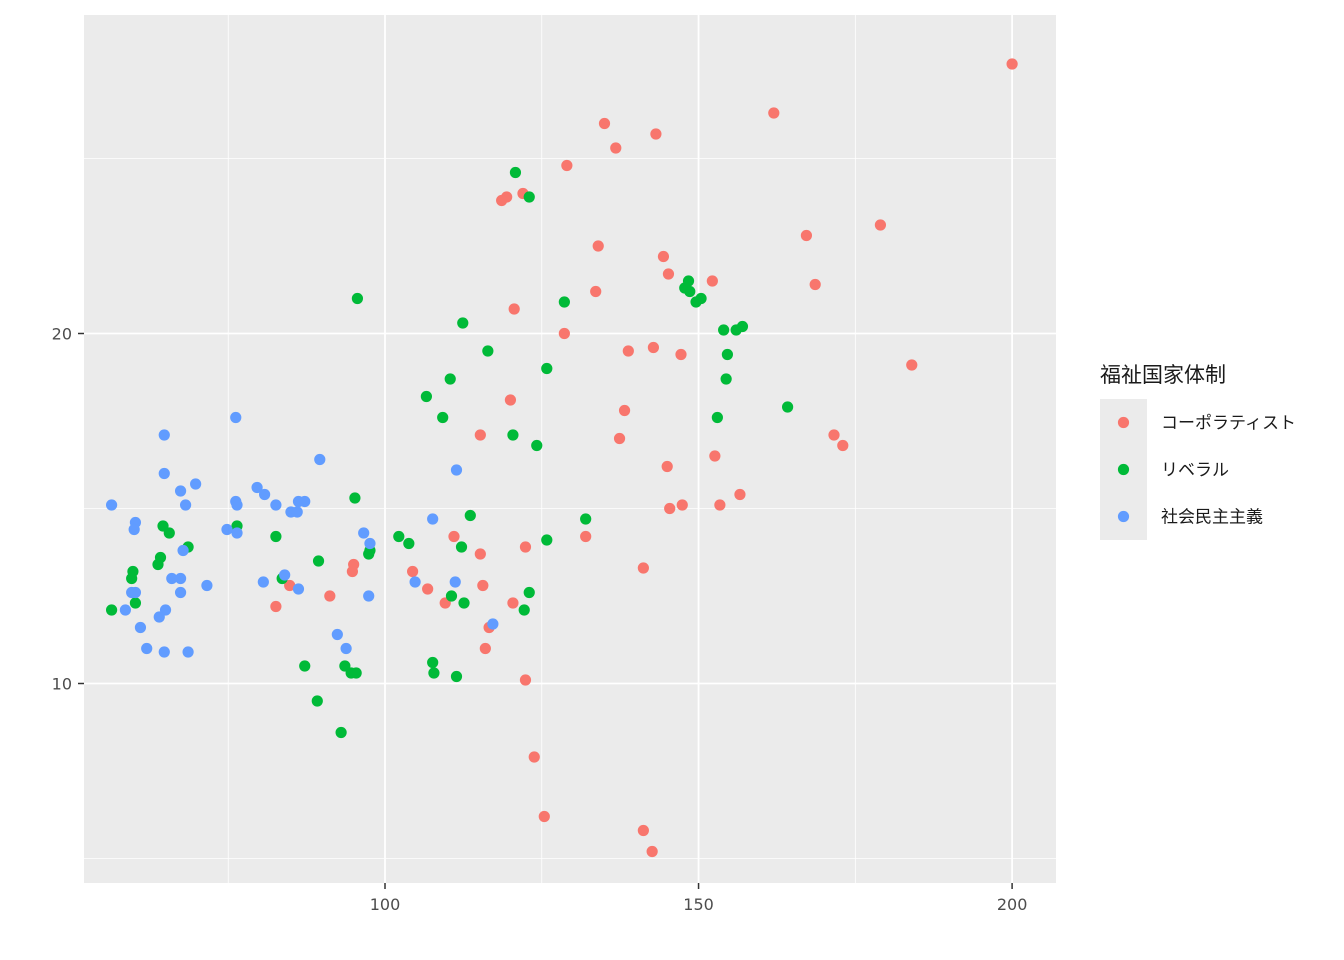 The height and width of the screenshot is (960, 1344). I want to click on legend-label: リベラル, so click(1195, 471).